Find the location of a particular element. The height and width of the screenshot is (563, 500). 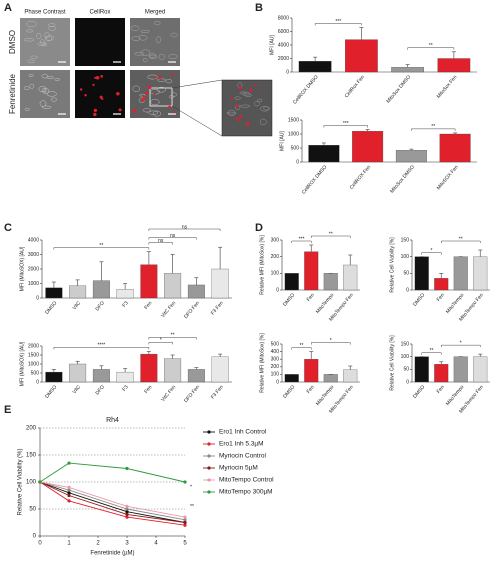

x-tick-label: 5 is located at coordinates (185, 544).